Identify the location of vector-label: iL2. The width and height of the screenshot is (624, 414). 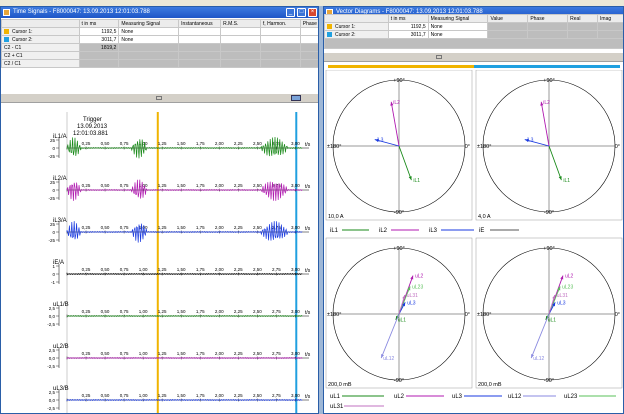
(546, 103).